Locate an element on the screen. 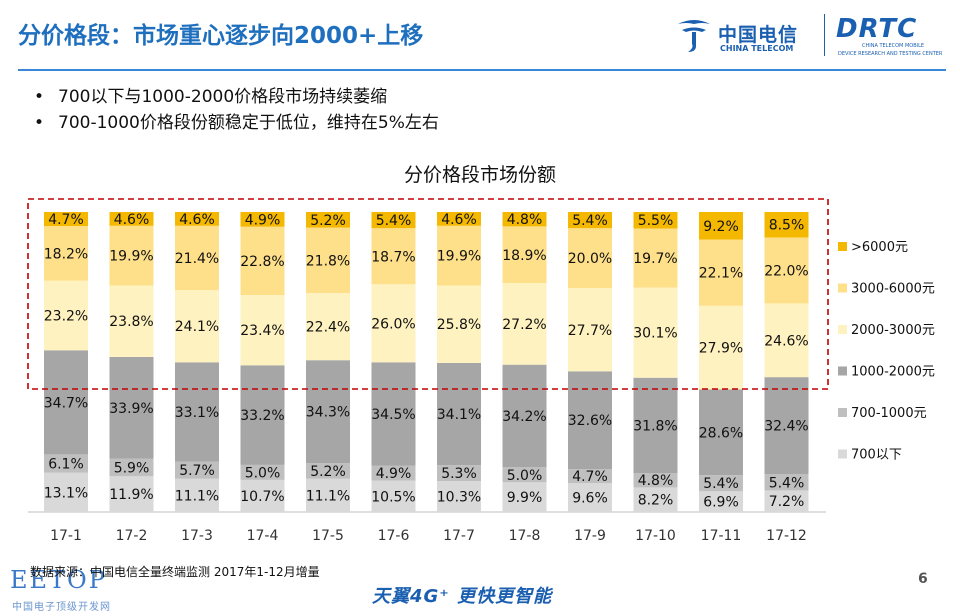 Image resolution: width=960 pixels, height=616 pixels. data-label: 26.0% is located at coordinates (393, 324).